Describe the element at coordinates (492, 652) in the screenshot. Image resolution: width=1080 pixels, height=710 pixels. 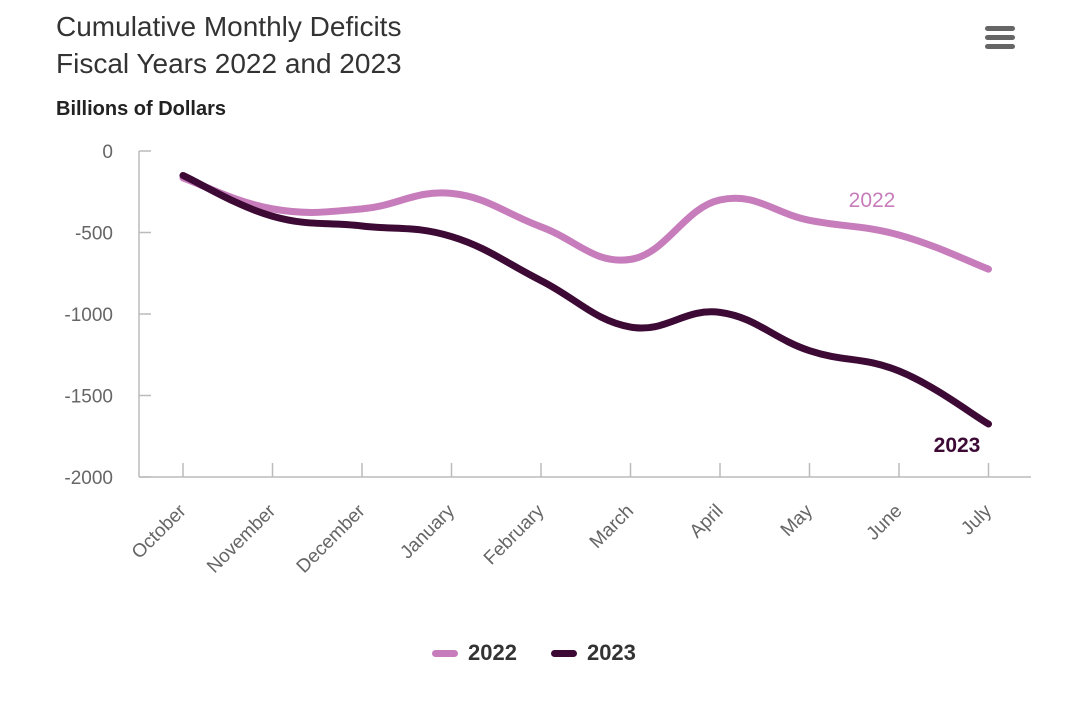
I see `legend-label-2022: 2022` at that location.